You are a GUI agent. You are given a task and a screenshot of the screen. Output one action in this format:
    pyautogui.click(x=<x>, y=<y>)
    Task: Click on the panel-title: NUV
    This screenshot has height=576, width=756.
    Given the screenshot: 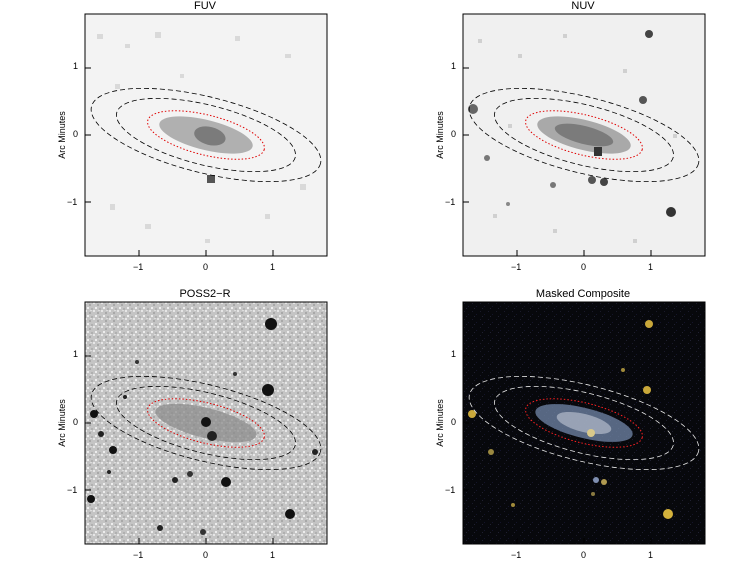 What is the action you would take?
    pyautogui.click(x=583, y=6)
    